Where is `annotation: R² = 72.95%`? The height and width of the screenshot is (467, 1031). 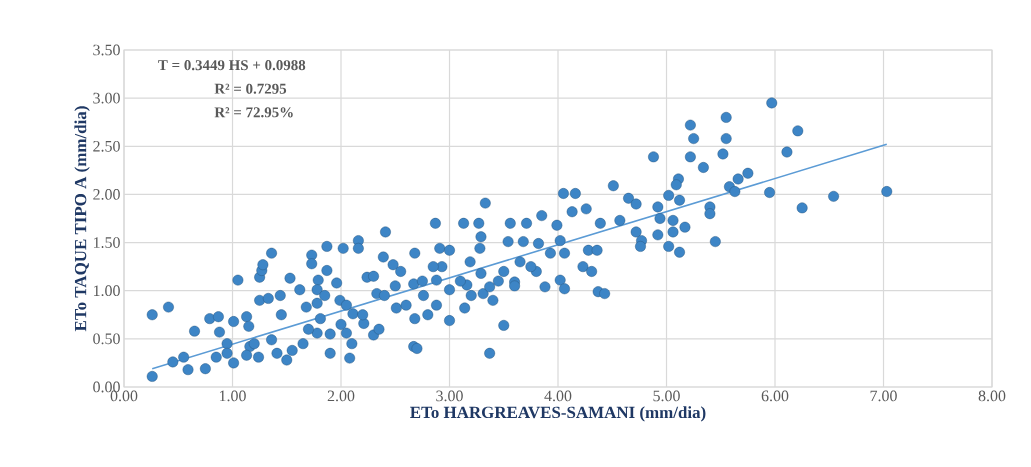 annotation: R² = 72.95% is located at coordinates (253, 112).